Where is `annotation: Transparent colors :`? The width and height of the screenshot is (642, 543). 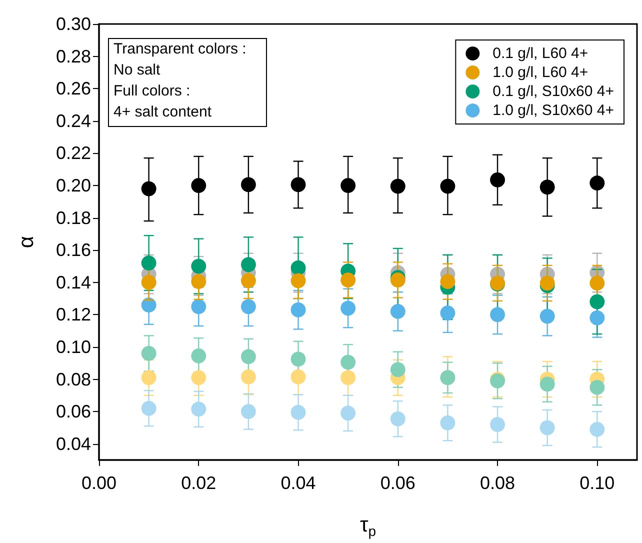
annotation: Transparent colors : is located at coordinates (180, 49).